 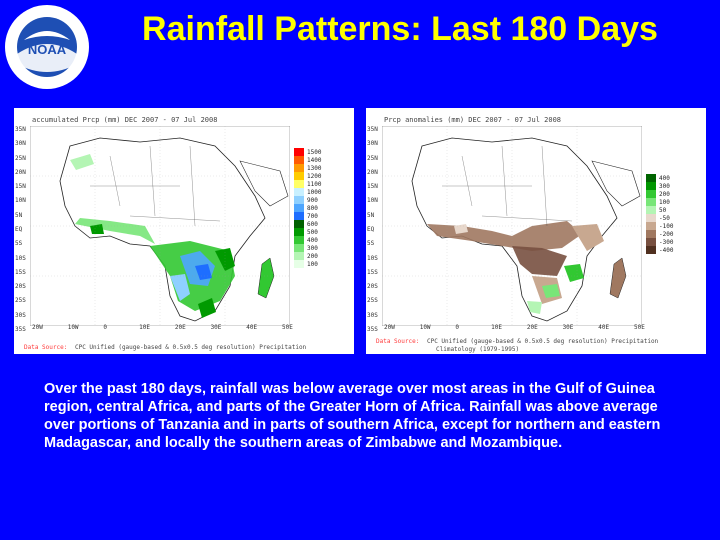 I want to click on legend-entry: -400, so click(x=670, y=250).